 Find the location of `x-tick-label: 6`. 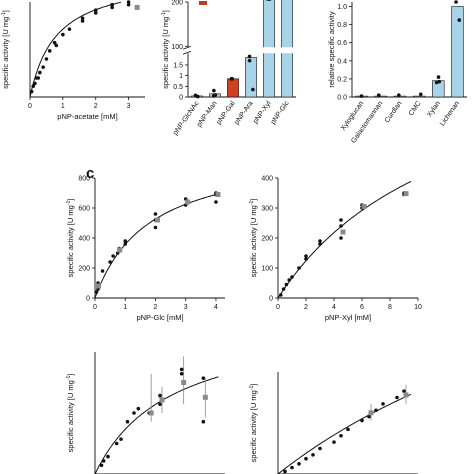

x-tick-label: 6 is located at coordinates (362, 307).